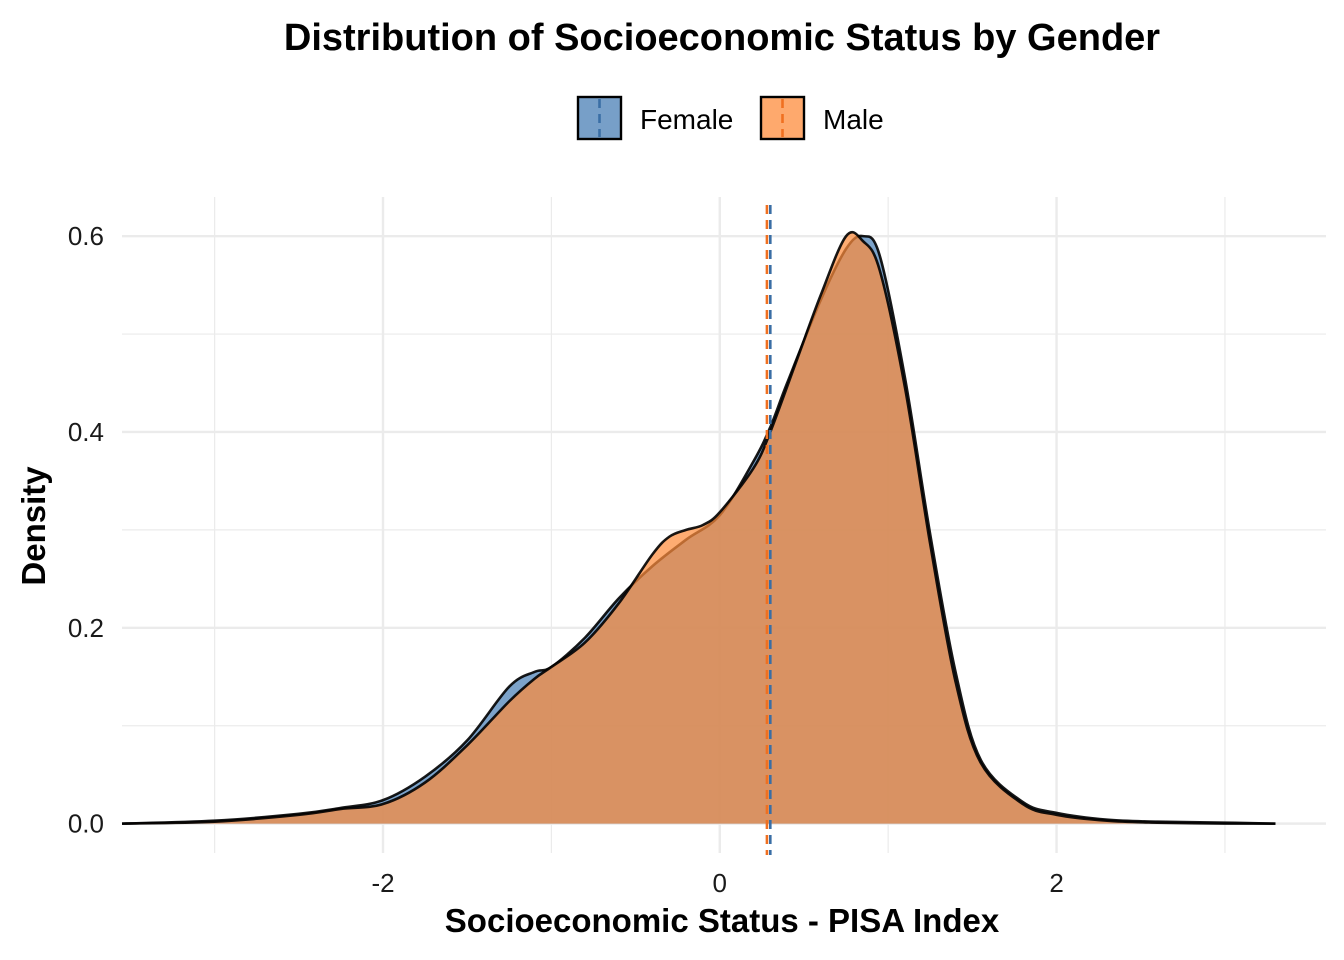  What do you see at coordinates (86, 529) in the screenshot?
I see `y-axis-ticks: 0.0 0.2 0.4 0.6` at bounding box center [86, 529].